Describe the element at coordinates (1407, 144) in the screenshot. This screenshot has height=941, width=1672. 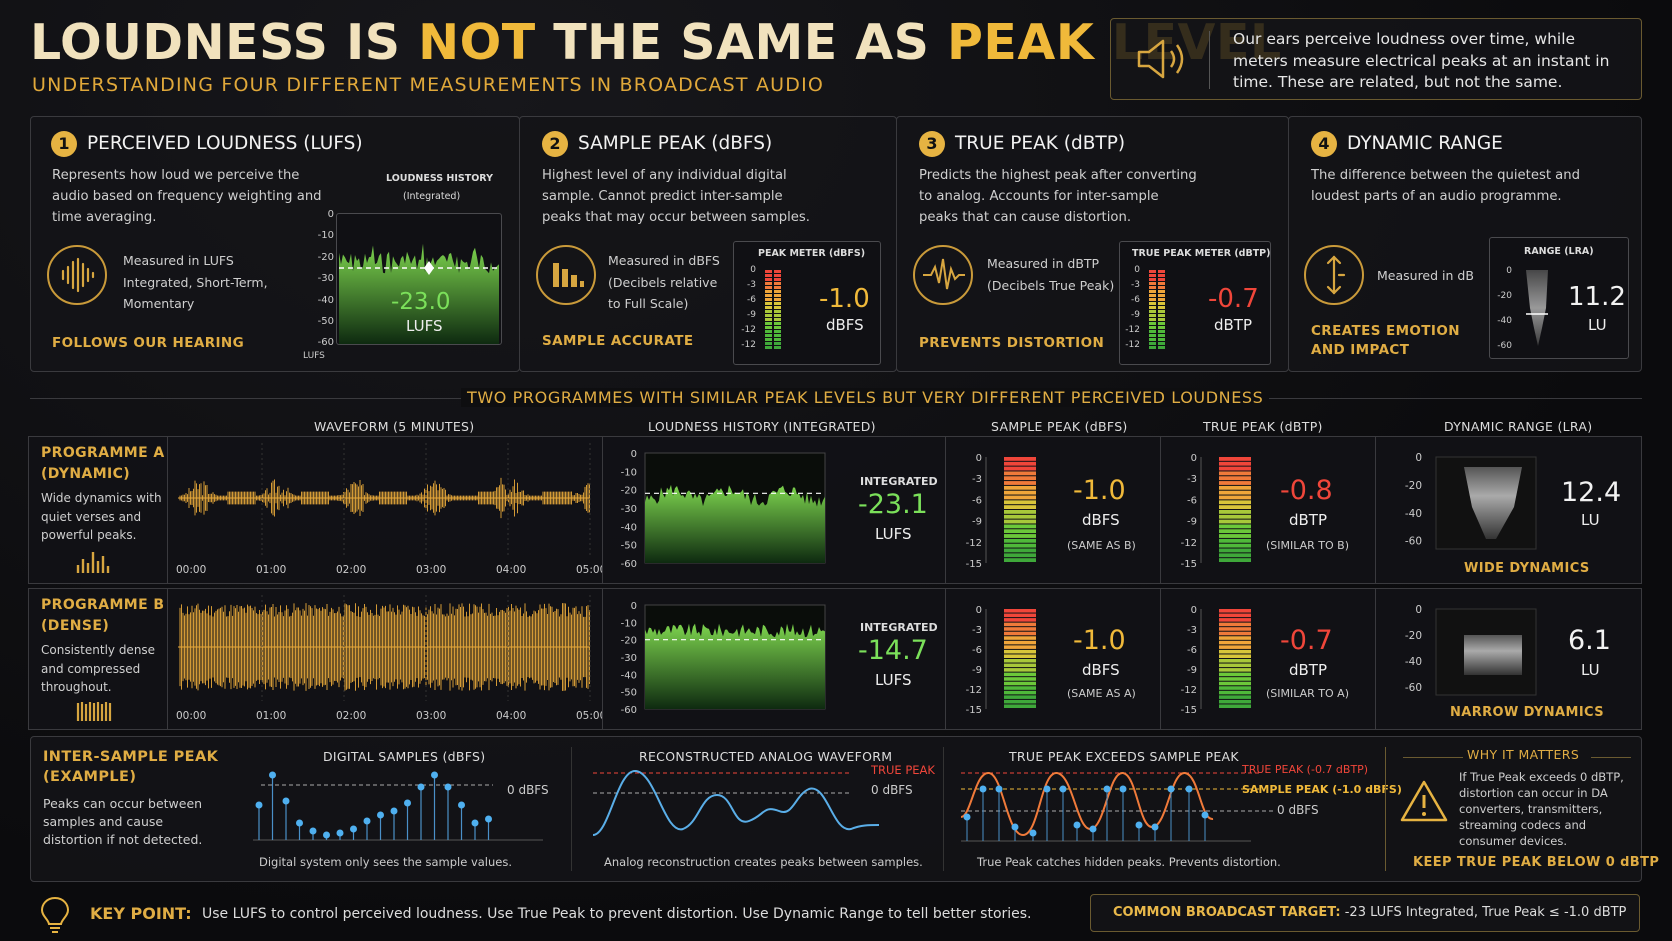
I see `card-title: 4 DYNAMIC RANGE` at that location.